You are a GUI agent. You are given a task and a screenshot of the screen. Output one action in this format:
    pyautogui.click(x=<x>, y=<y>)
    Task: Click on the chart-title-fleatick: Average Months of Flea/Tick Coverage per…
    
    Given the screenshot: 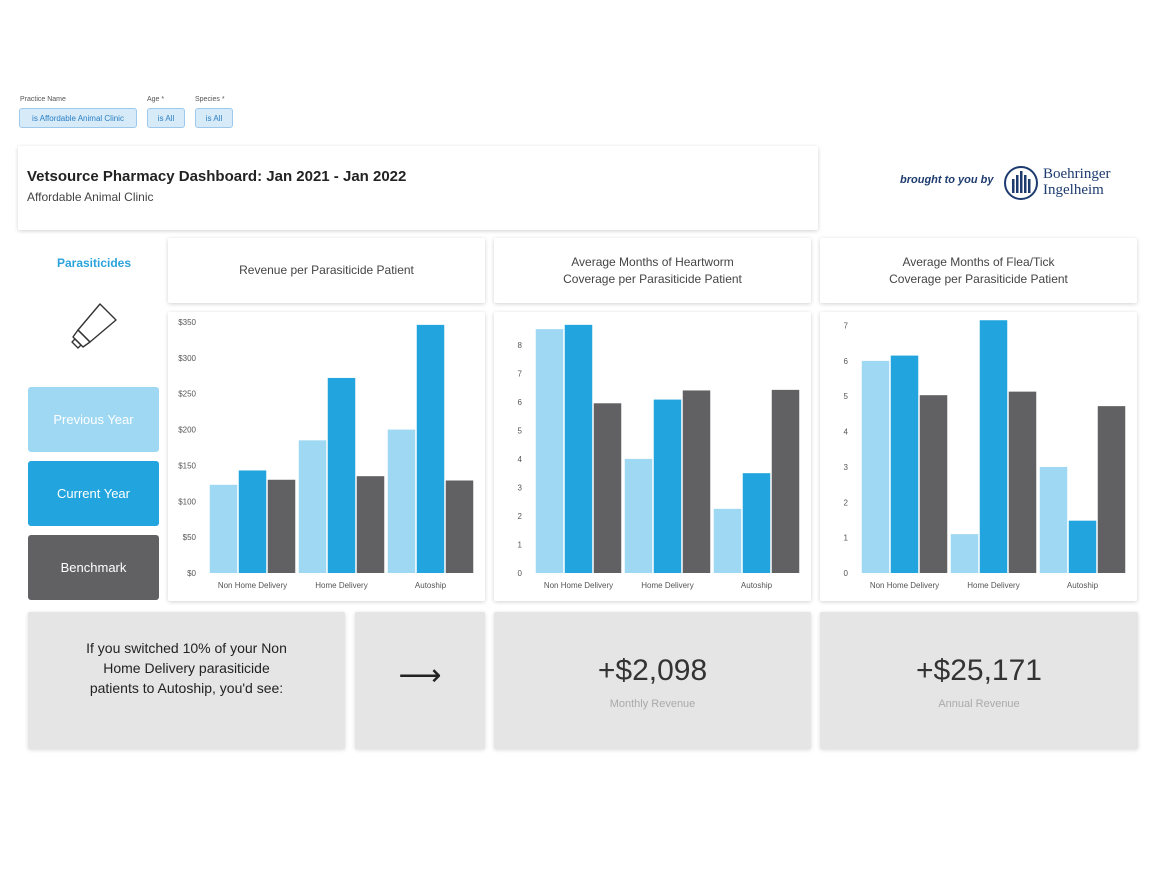 What is the action you would take?
    pyautogui.click(x=978, y=270)
    